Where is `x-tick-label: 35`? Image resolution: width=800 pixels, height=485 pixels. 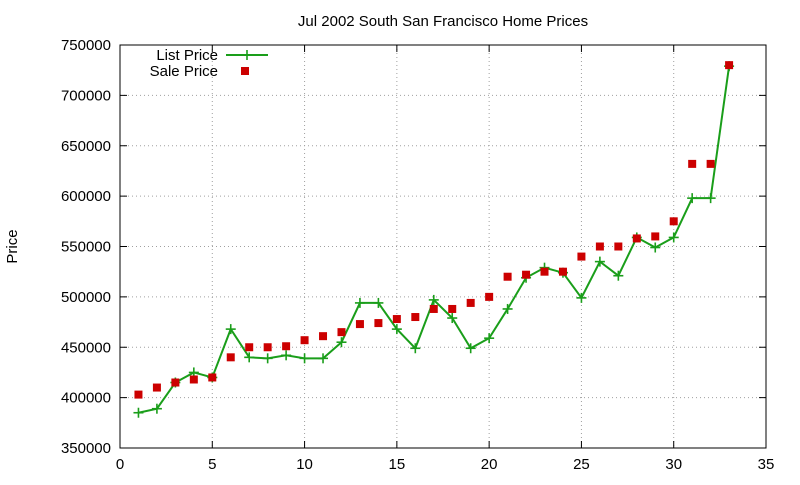
x-tick-label: 35 is located at coordinates (766, 464).